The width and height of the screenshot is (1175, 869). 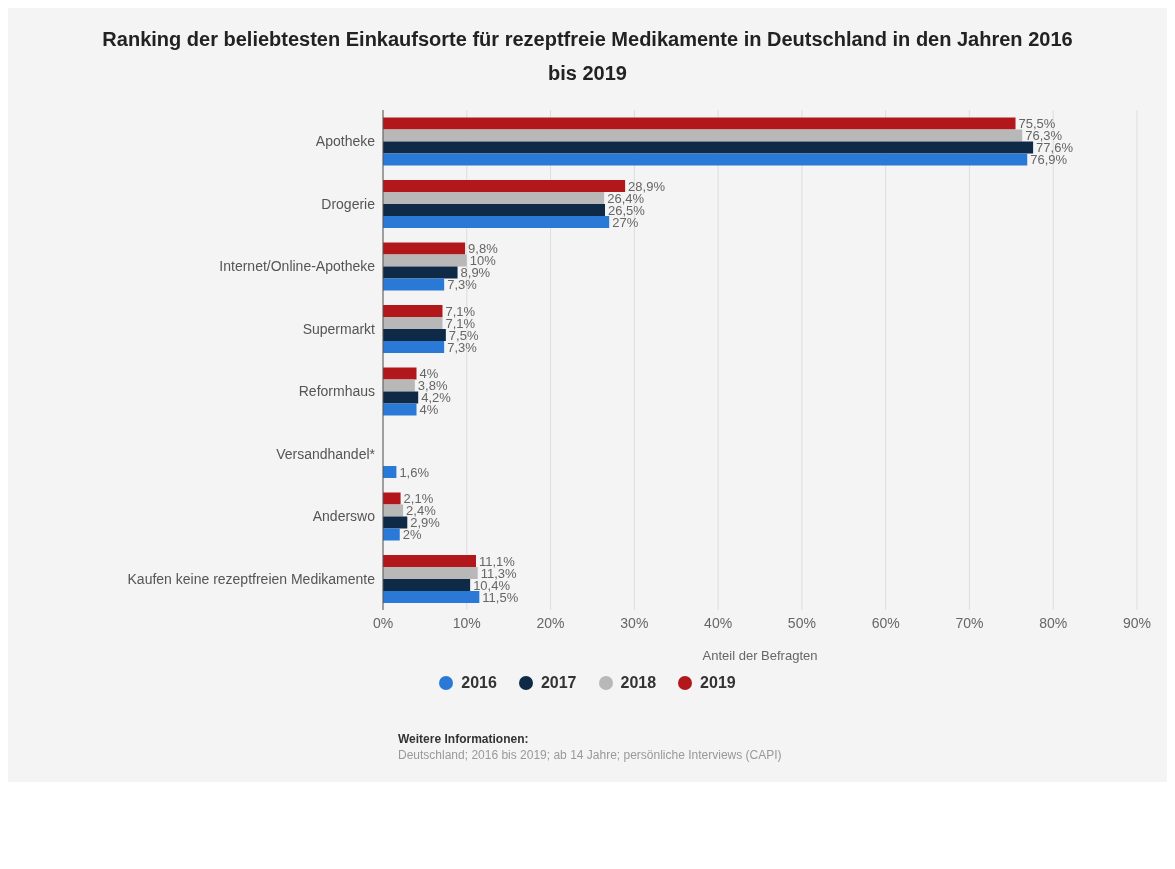 I want to click on text: Deutschland; 2016 bis 2019; ab 14 Jahre; persönliche Interviews (CAPI), so click(x=590, y=755).